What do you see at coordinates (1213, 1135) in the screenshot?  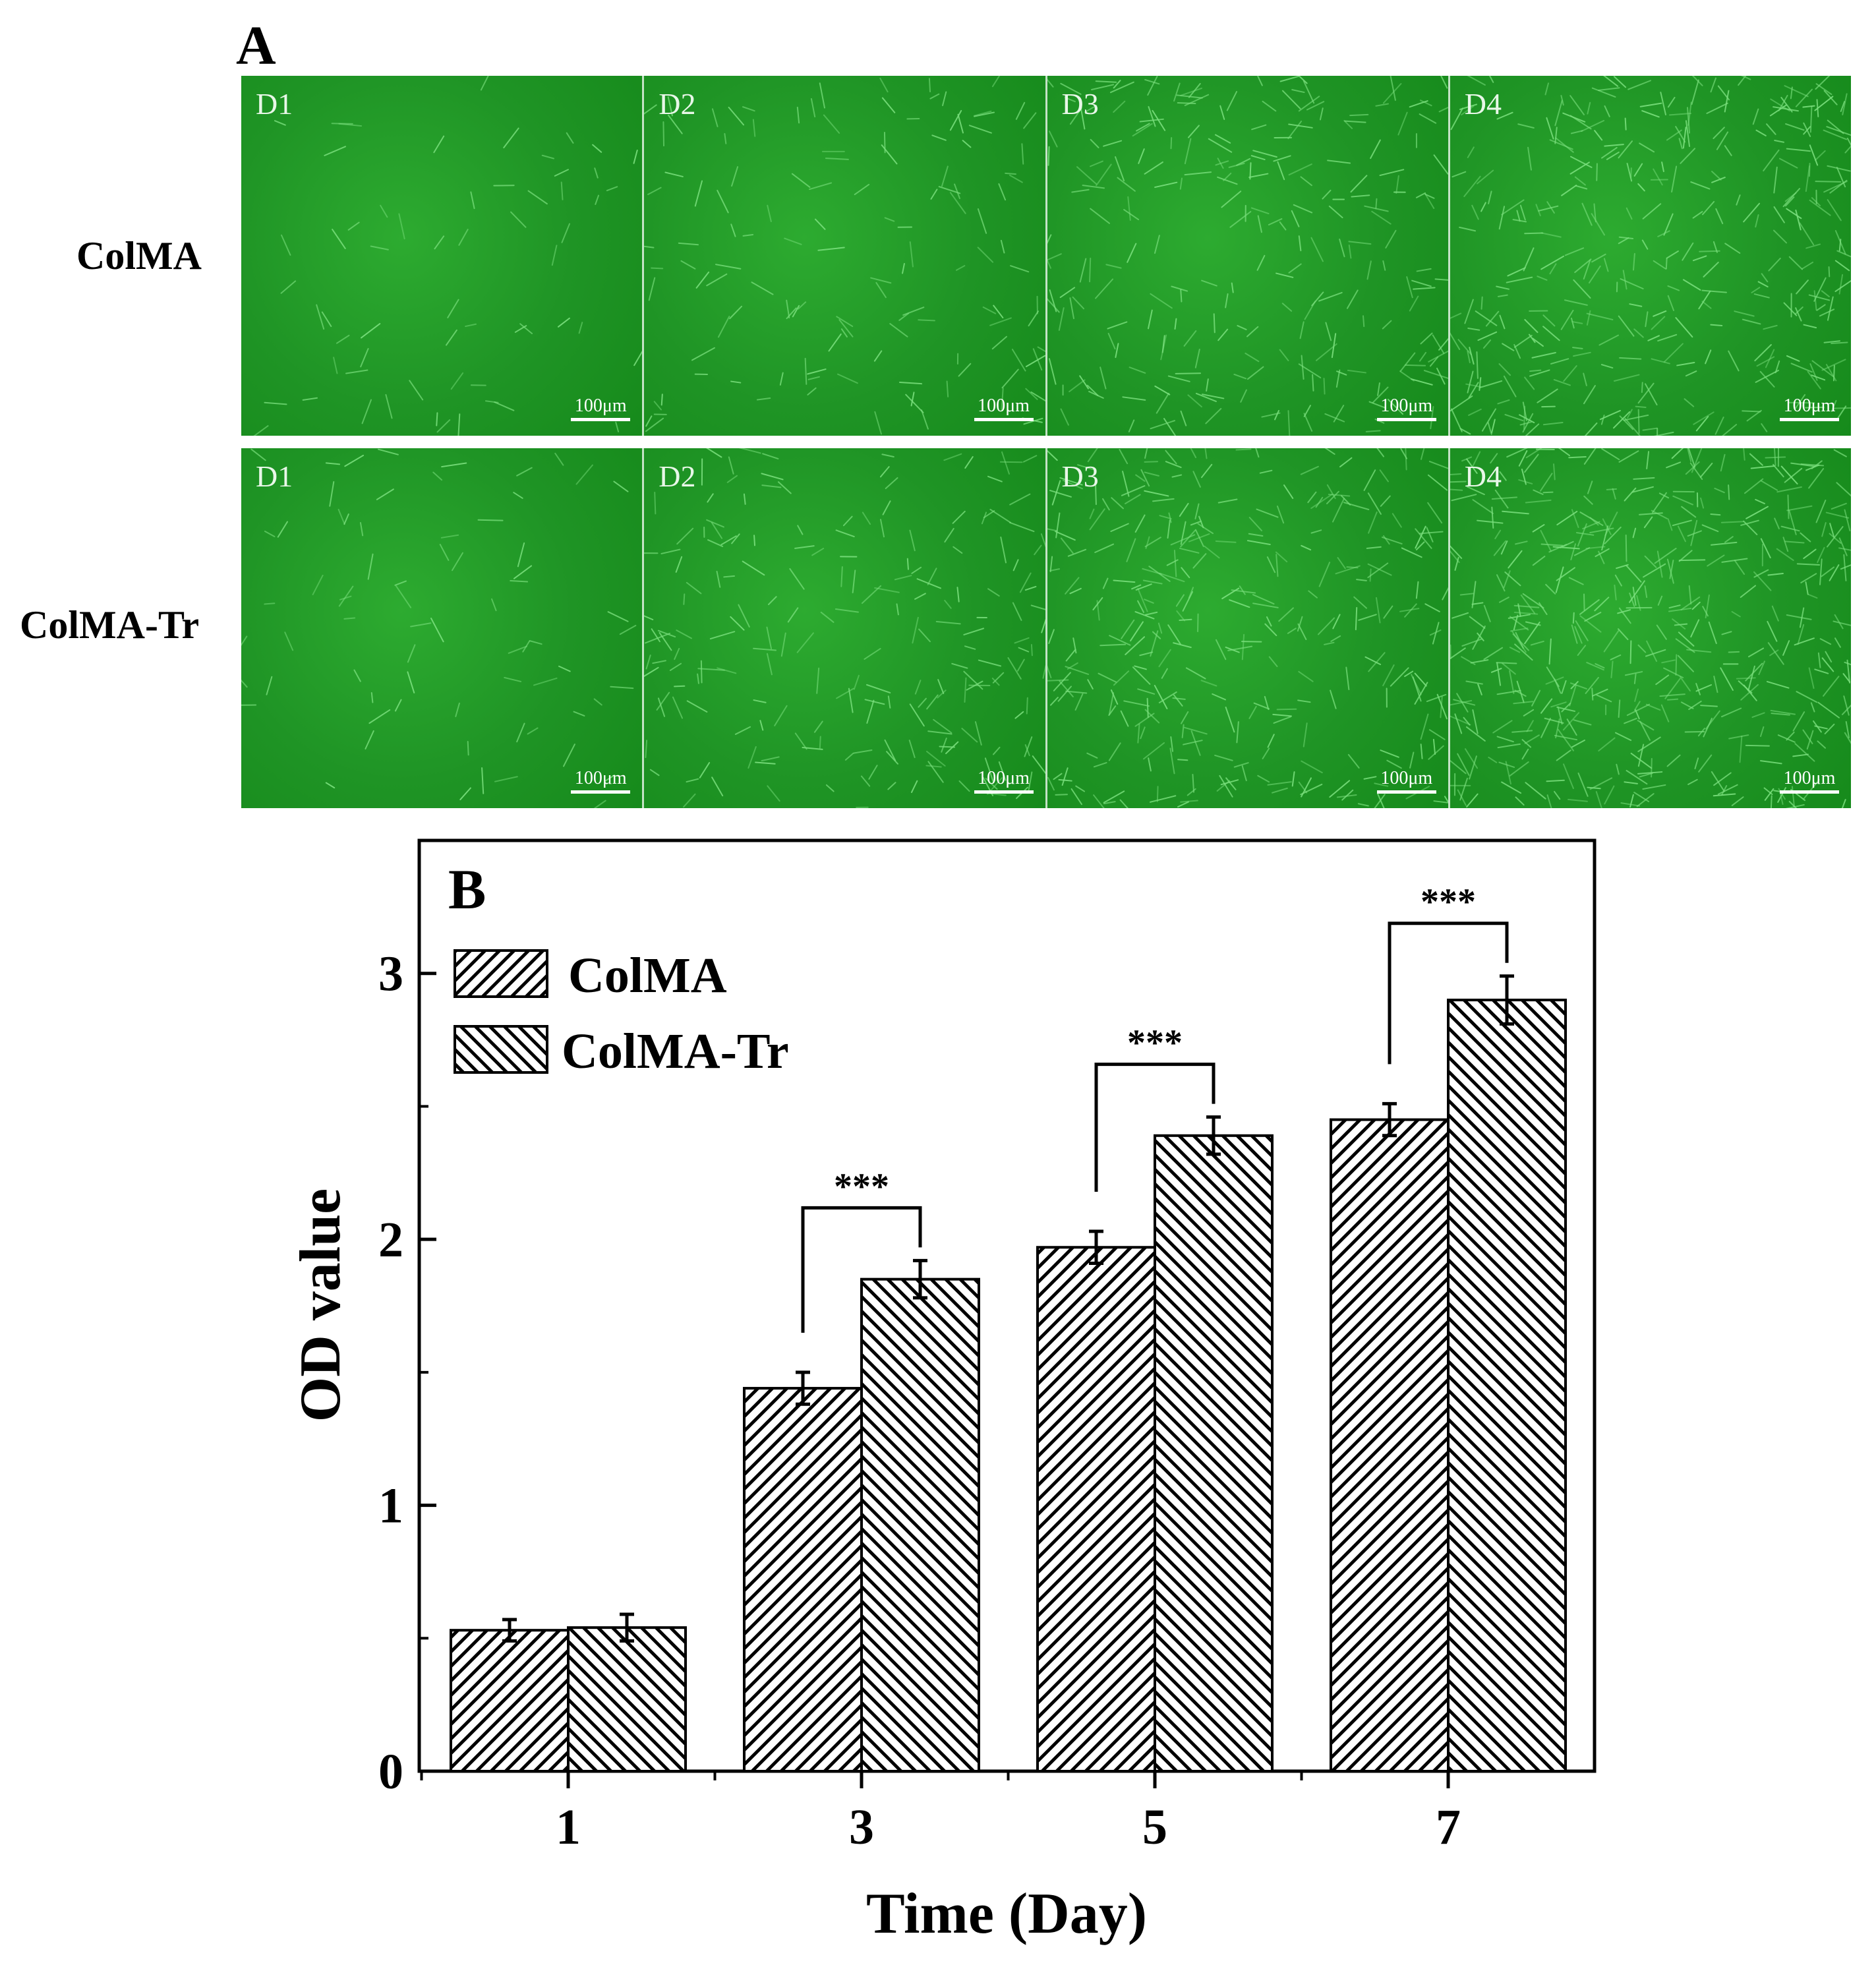 I see `error-bar` at bounding box center [1213, 1135].